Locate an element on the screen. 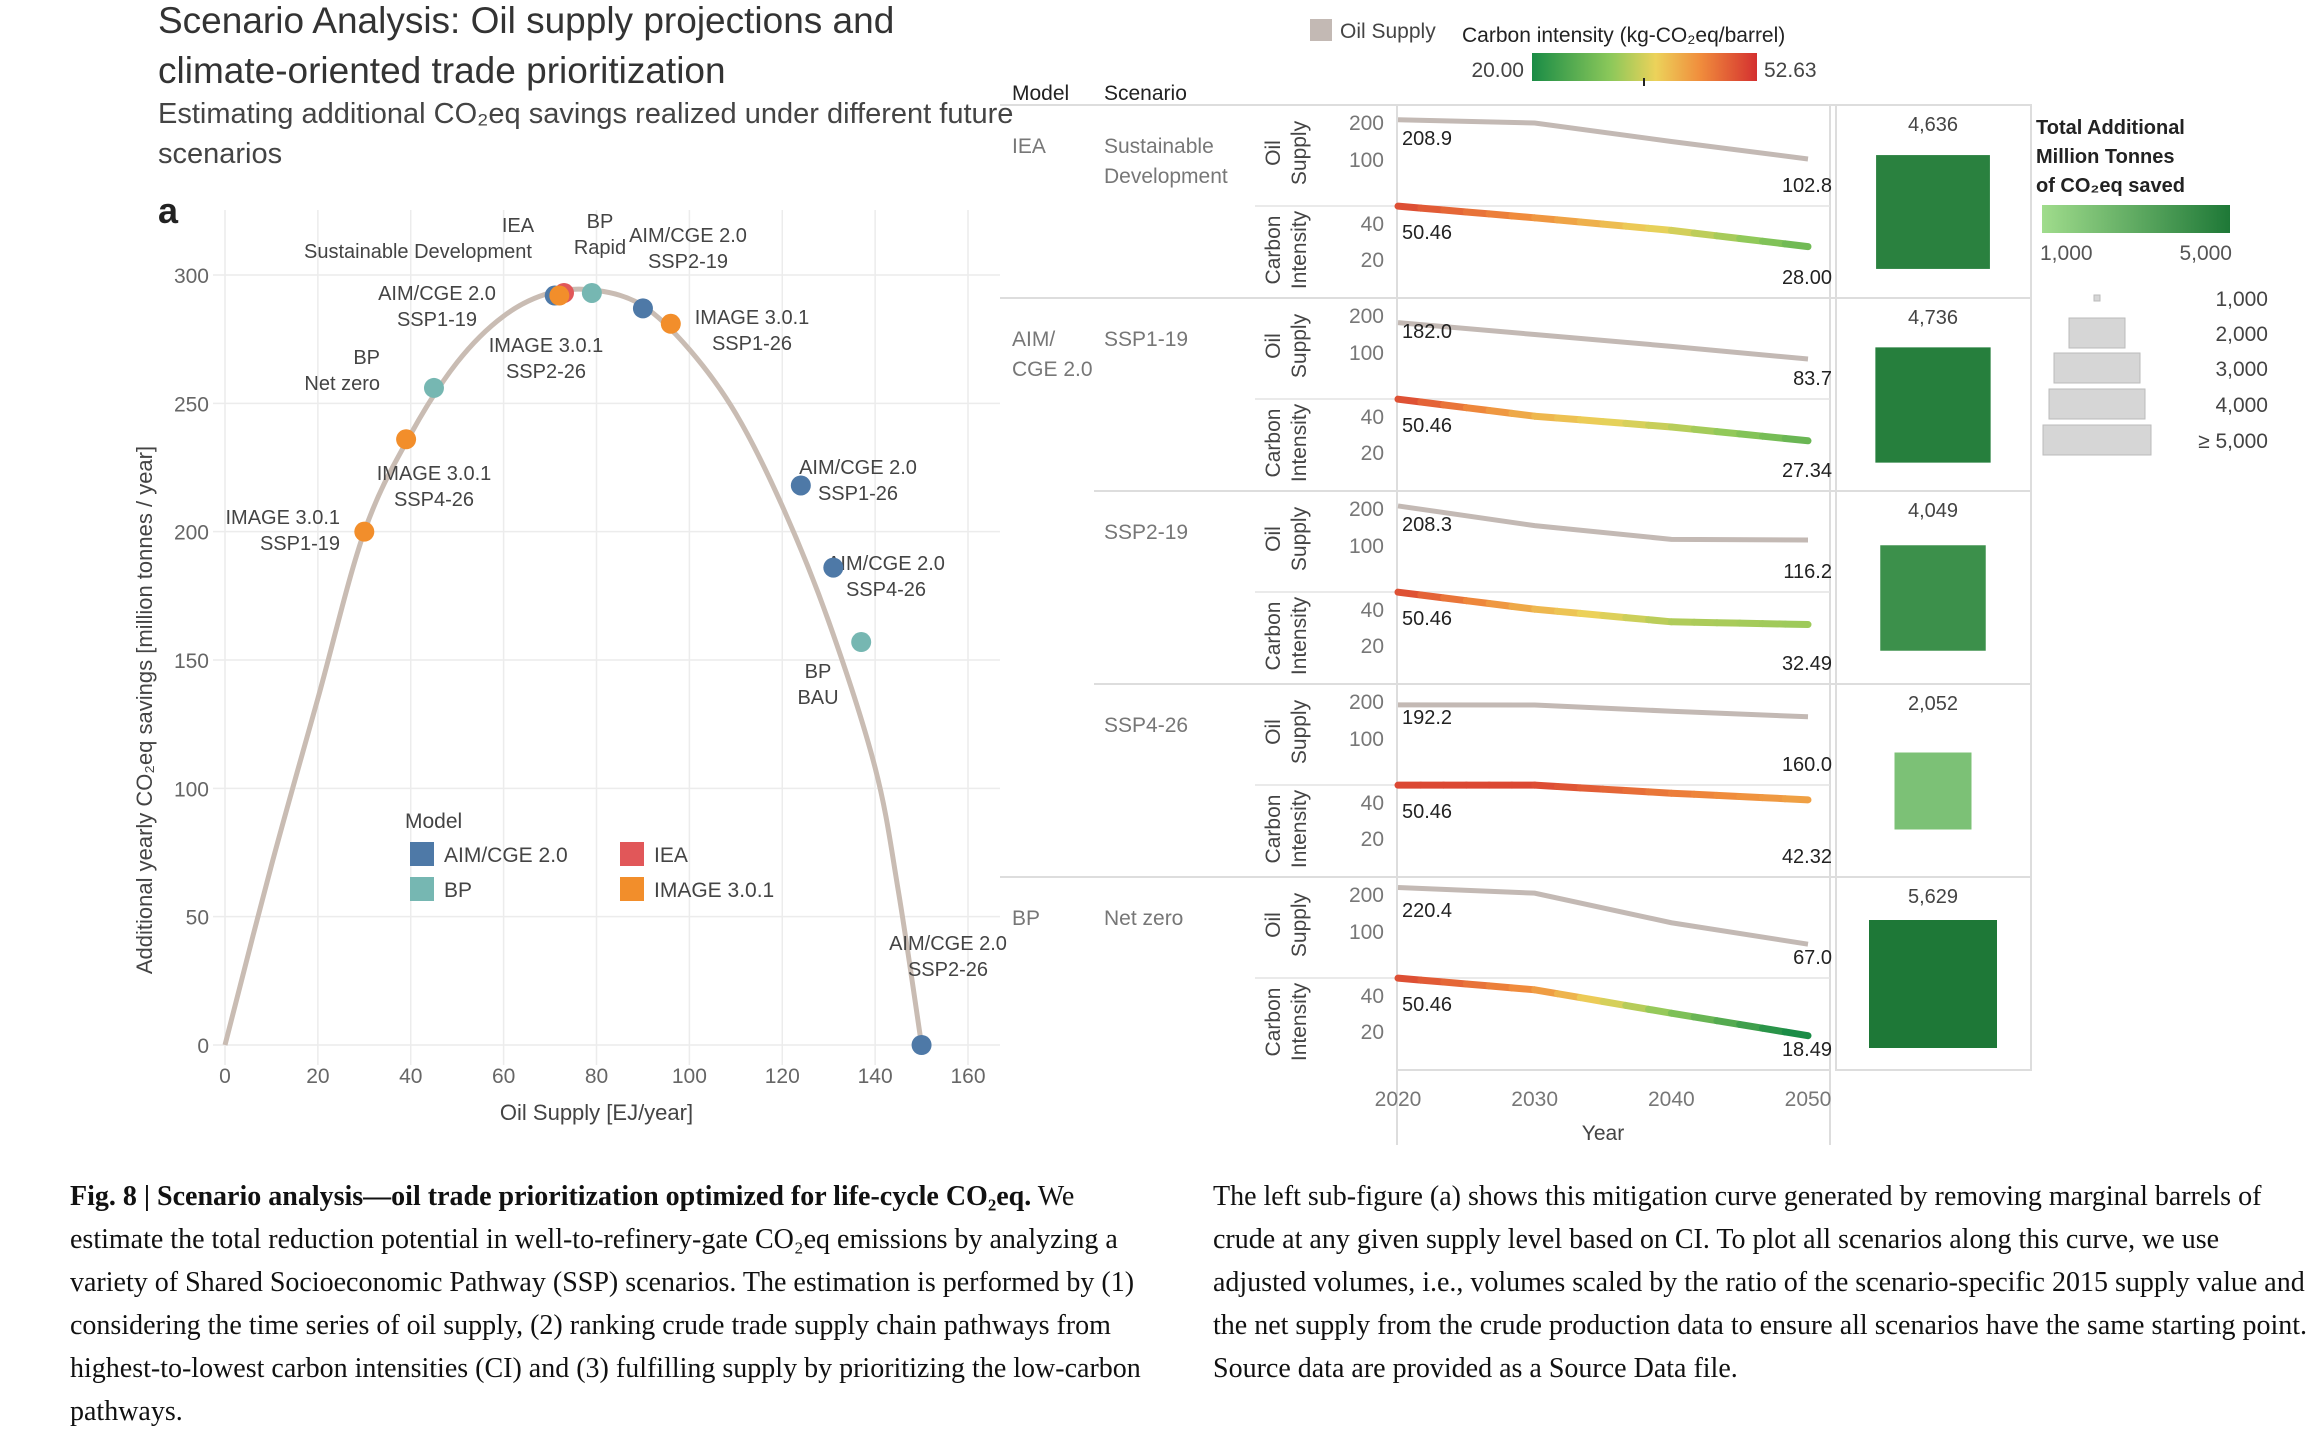 The width and height of the screenshot is (2311, 1433). oil-end-label: 116.2 is located at coordinates (1807, 572).